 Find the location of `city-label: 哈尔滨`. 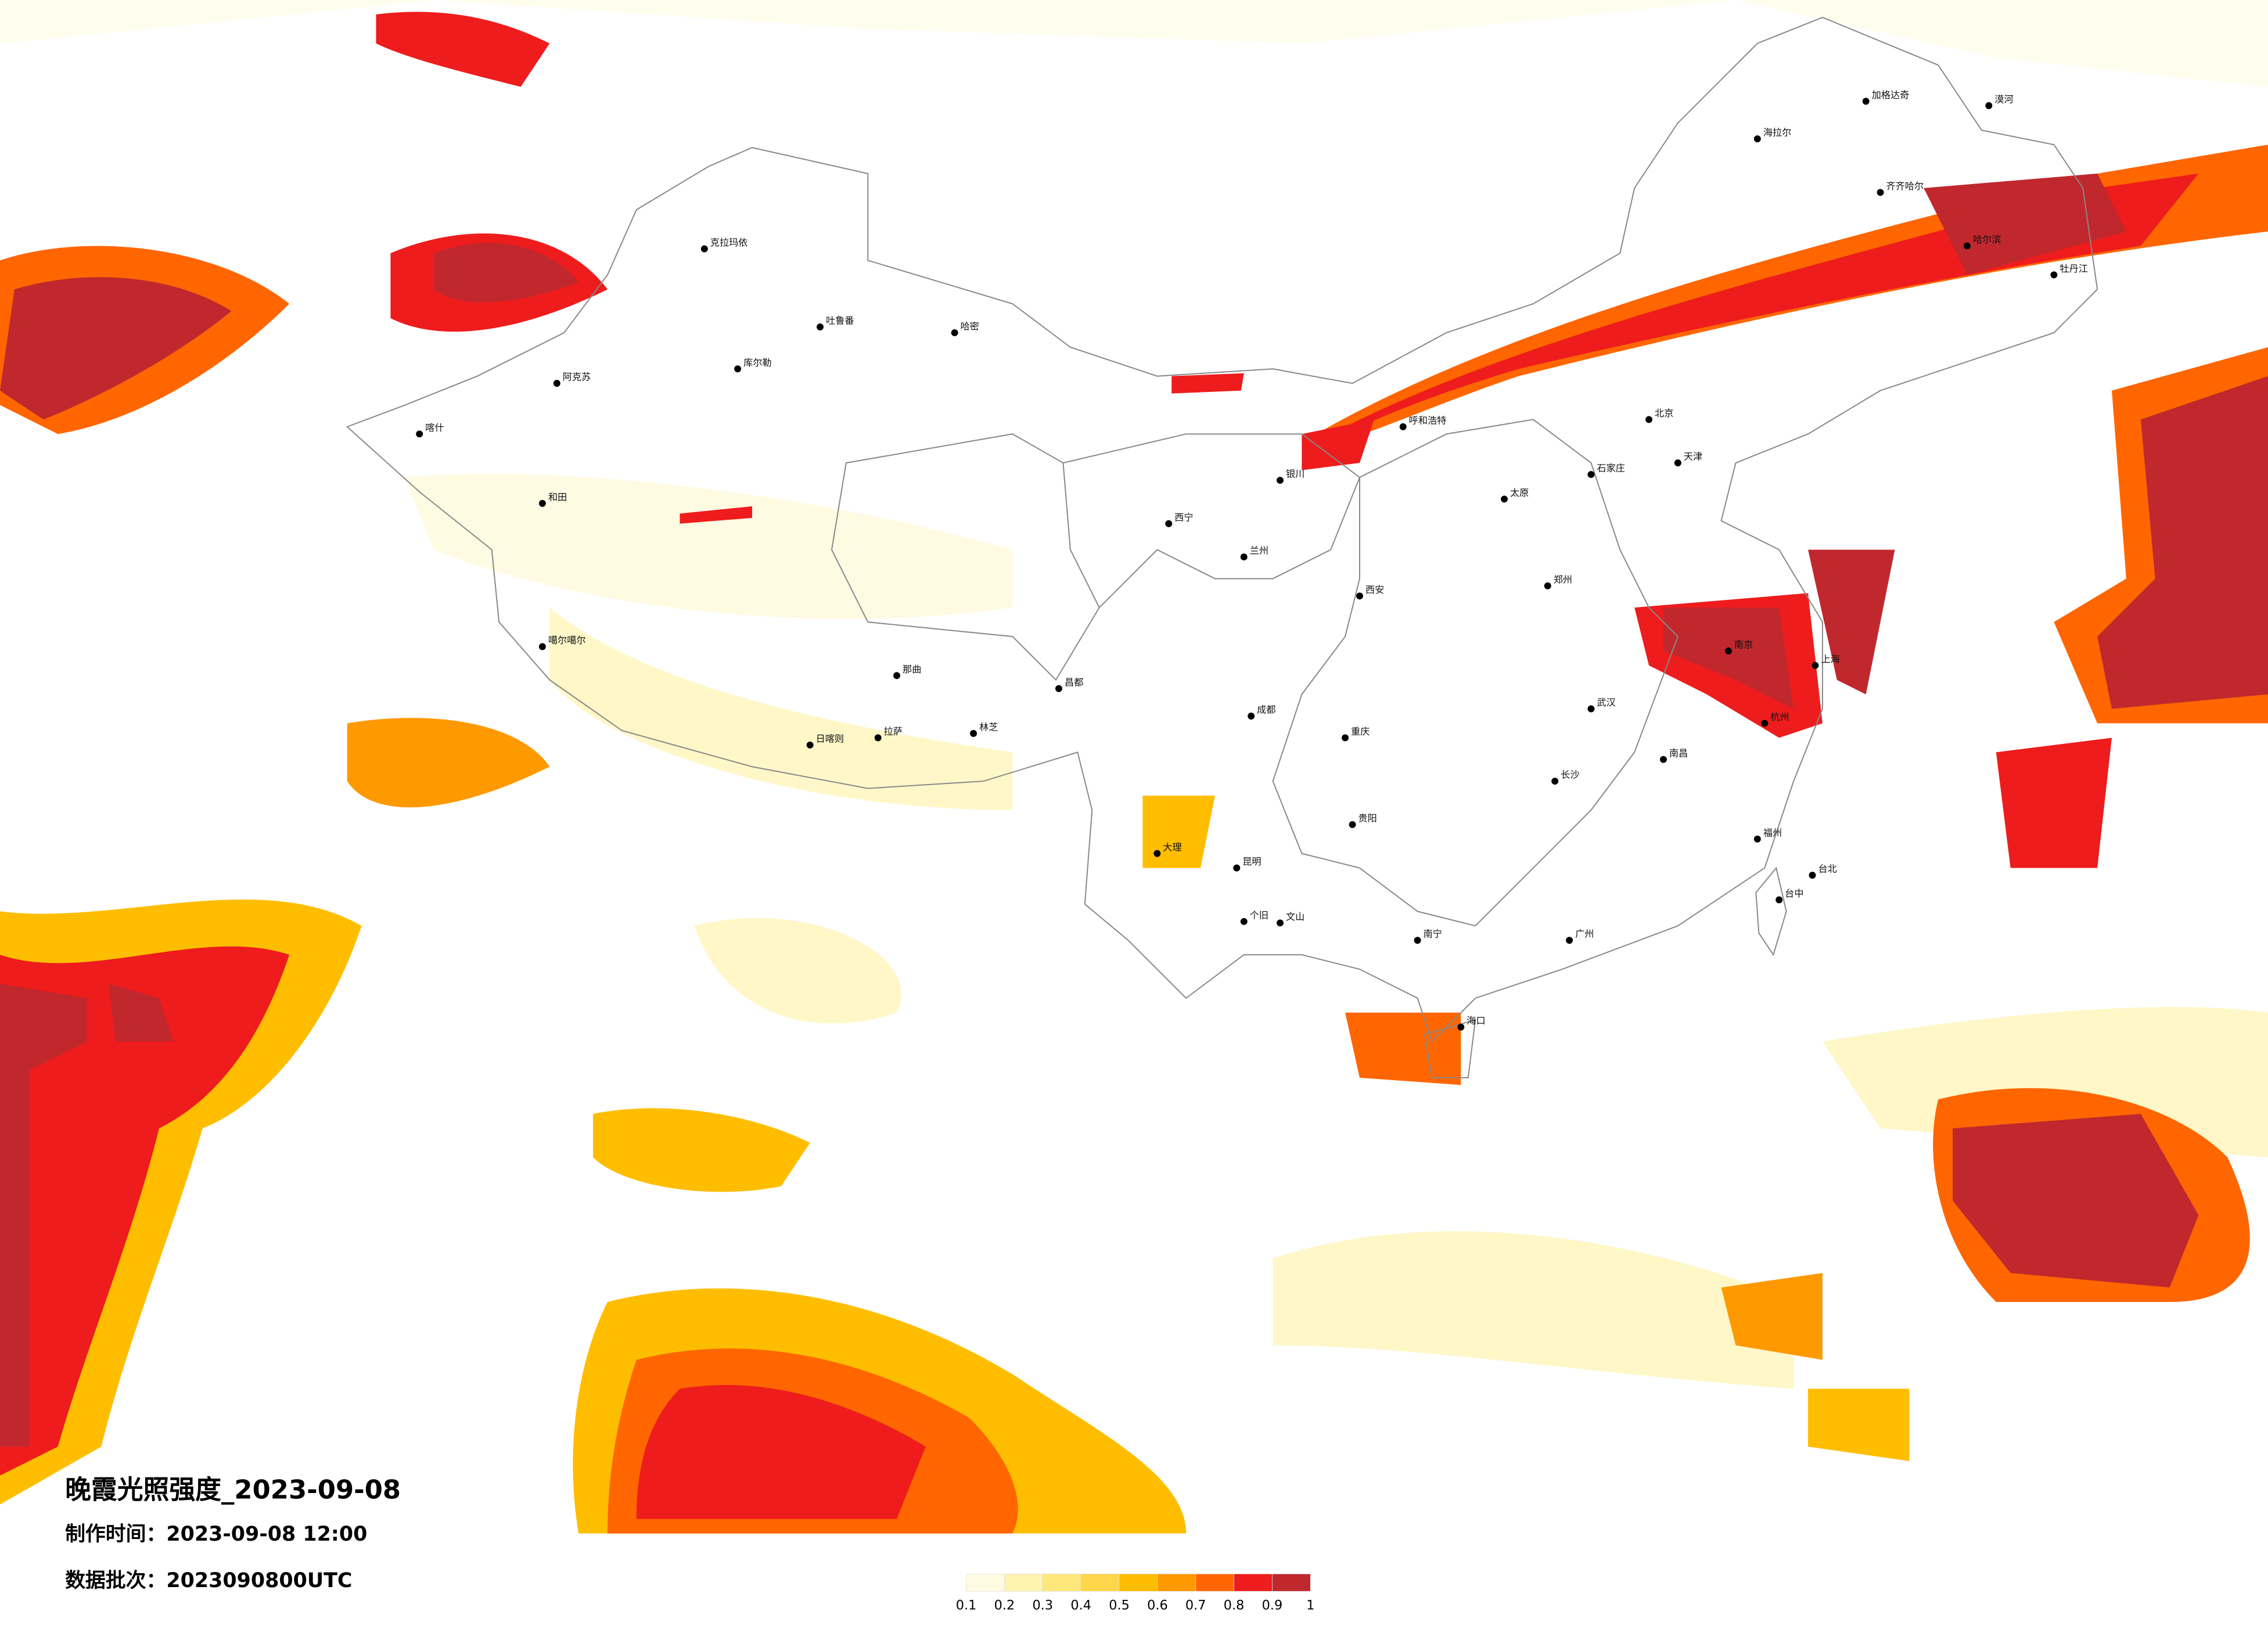

city-label: 哈尔滨 is located at coordinates (1987, 239).